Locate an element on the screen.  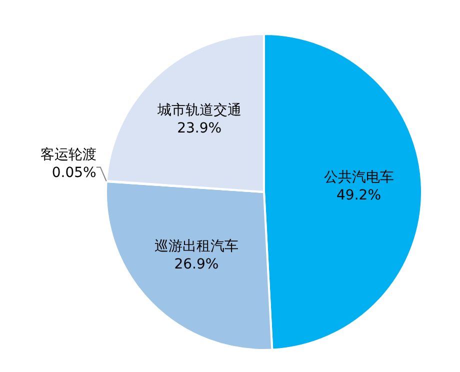
data-label: 0.05% is located at coordinates (74, 173).